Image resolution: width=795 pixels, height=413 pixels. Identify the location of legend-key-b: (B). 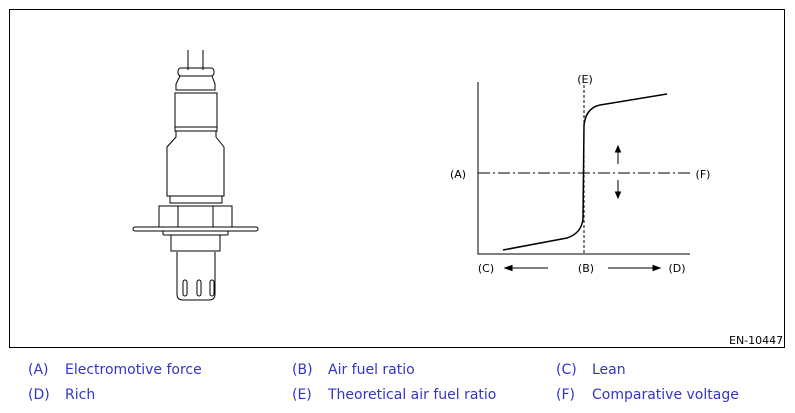
(302, 370).